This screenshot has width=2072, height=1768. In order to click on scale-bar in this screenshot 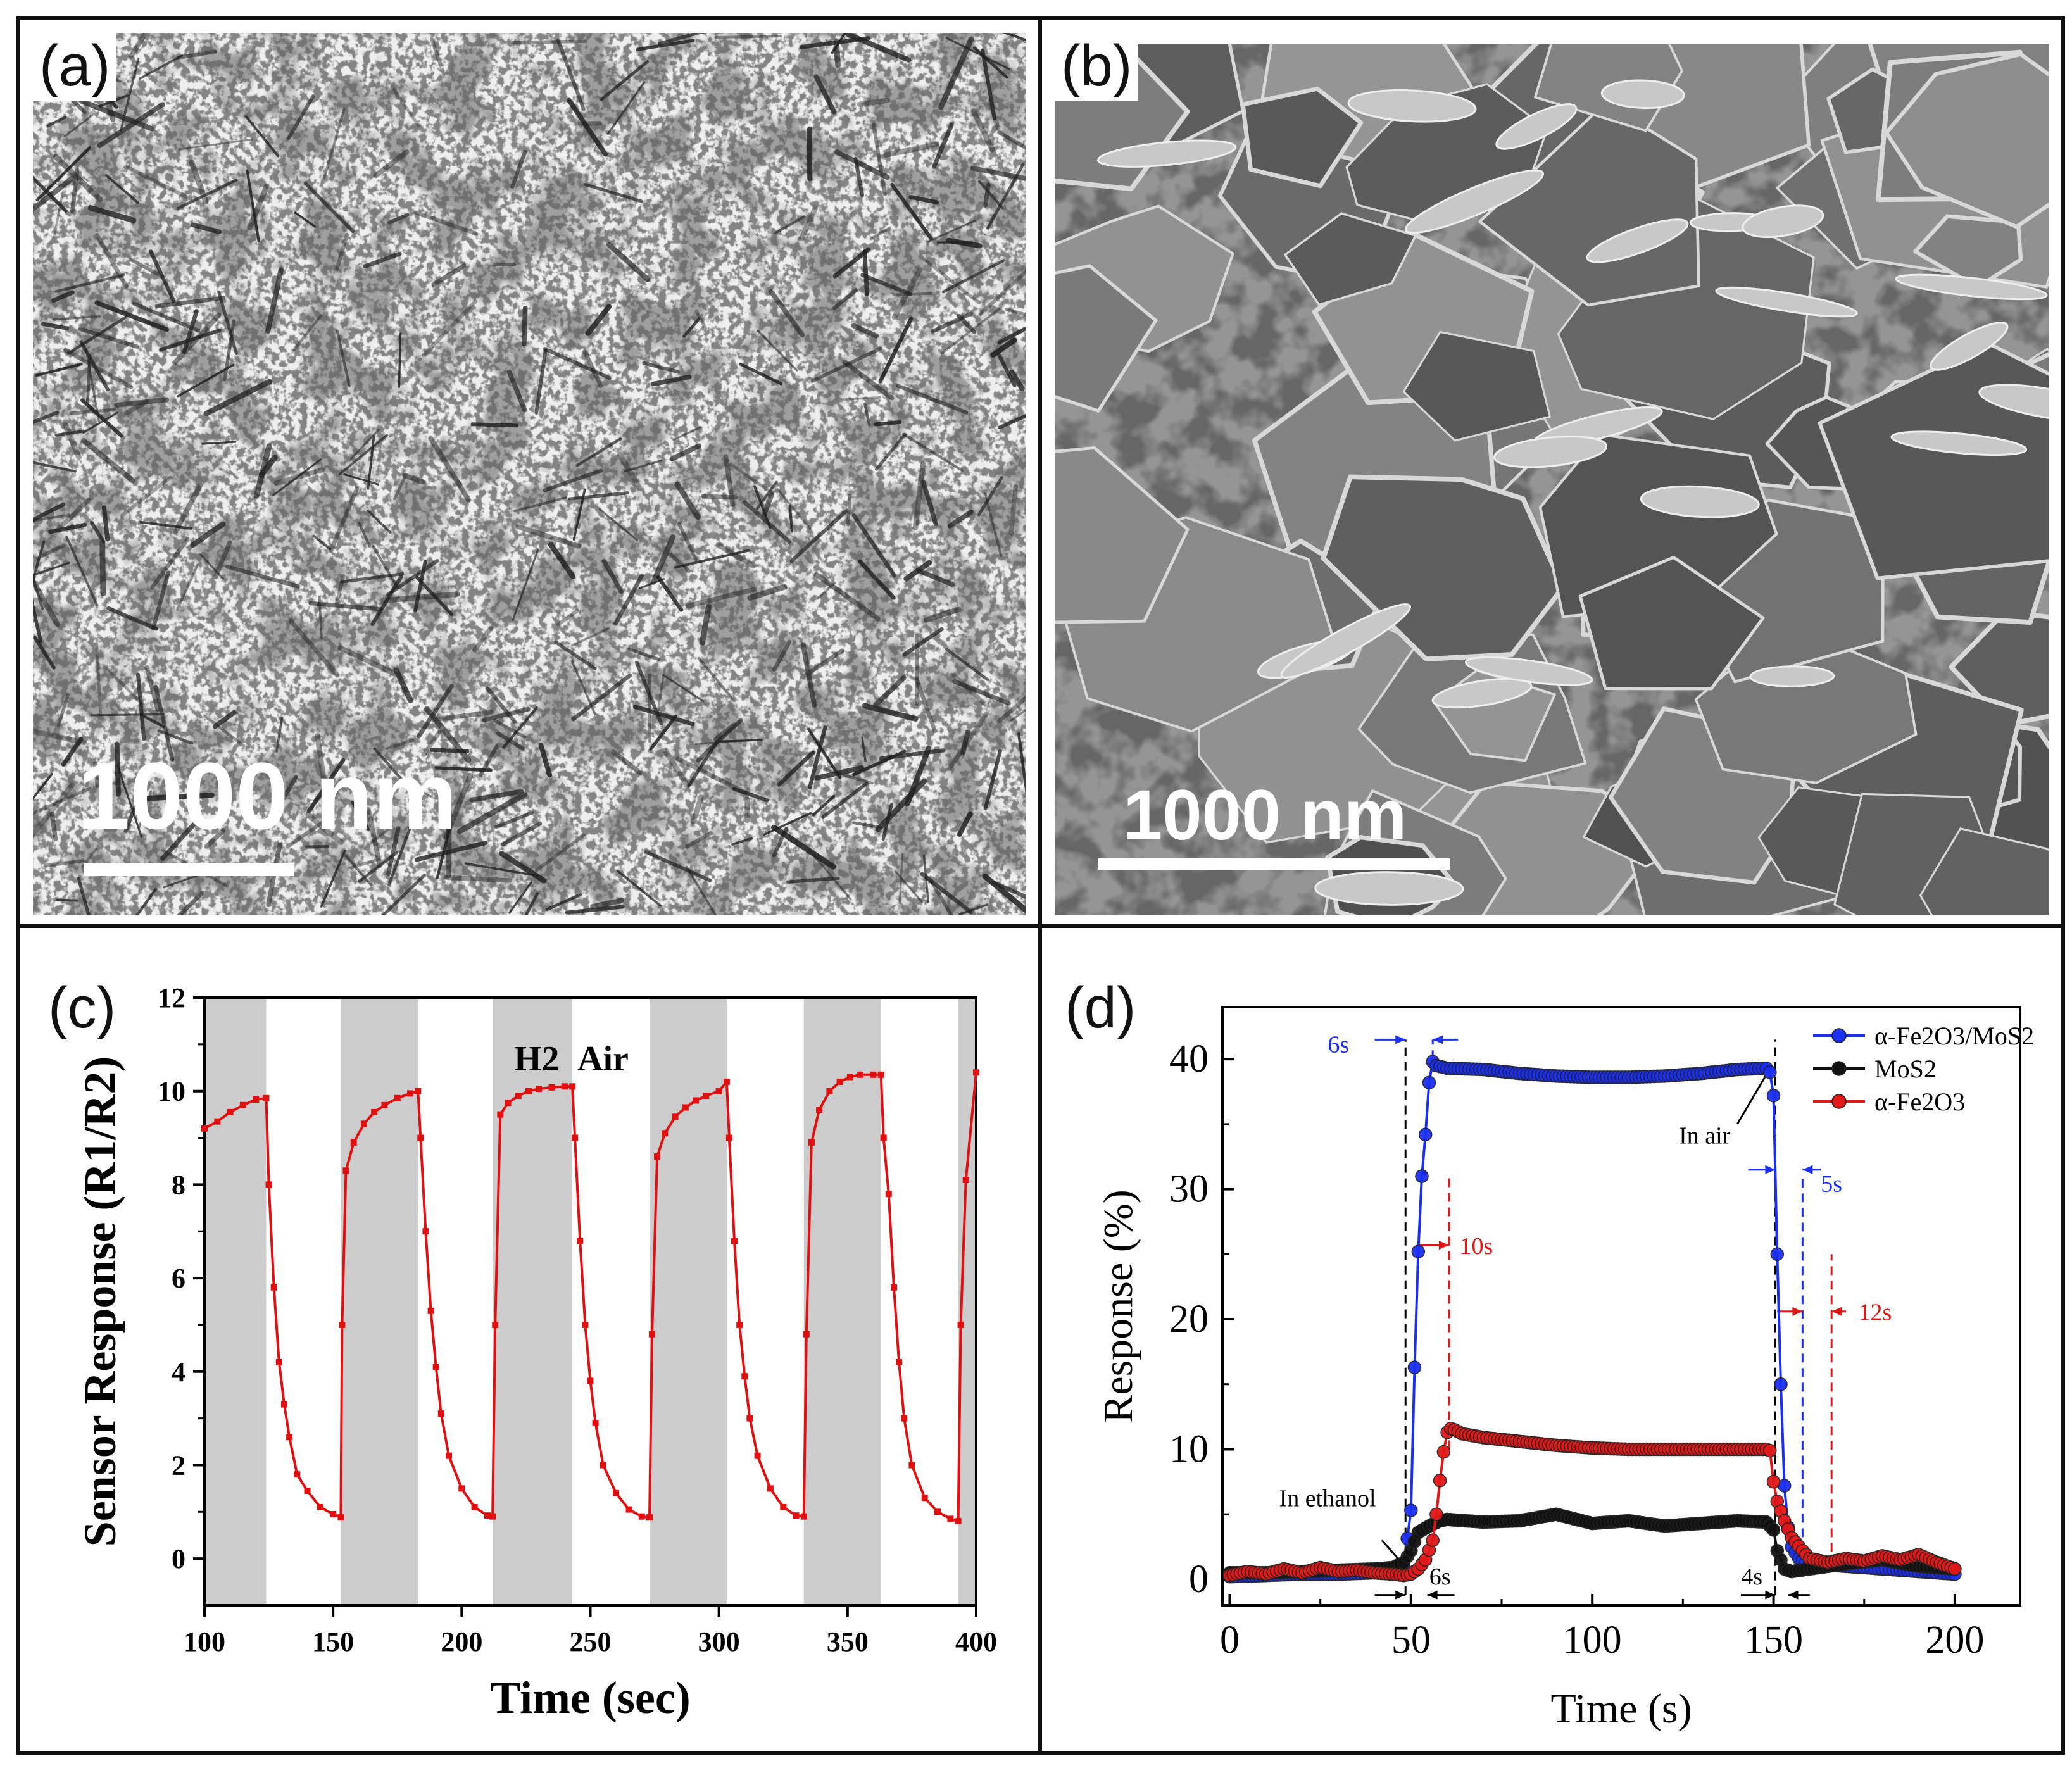, I will do `click(1274, 864)`.